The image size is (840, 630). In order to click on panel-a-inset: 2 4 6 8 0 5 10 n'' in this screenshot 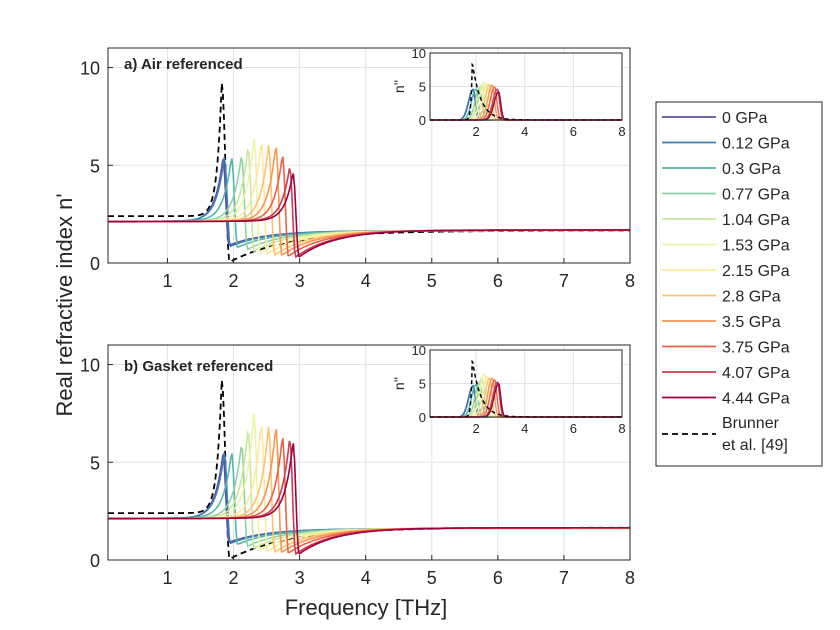, I will do `click(508, 92)`.